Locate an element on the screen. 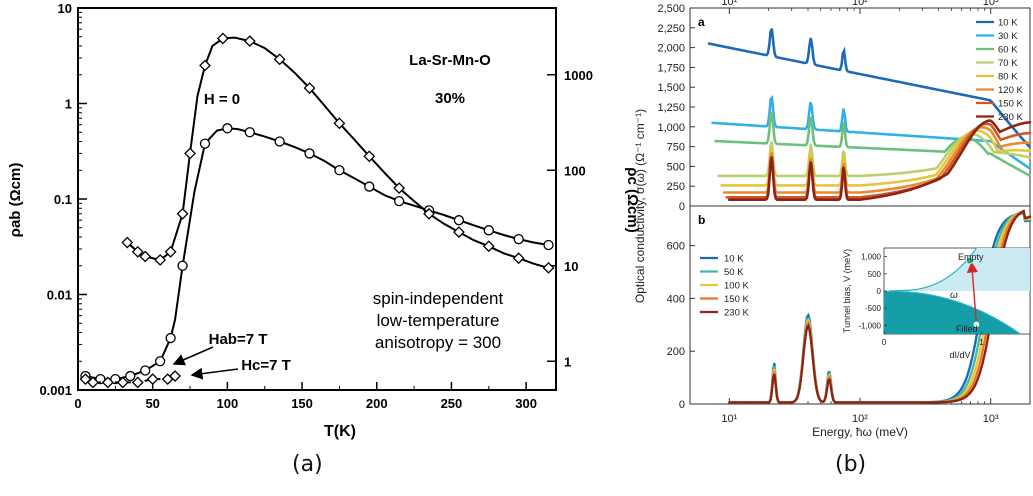 The image size is (1033, 496). panel-a-y-ticks: 0.001 0.01 0.1 1 10 is located at coordinates (63, 199).